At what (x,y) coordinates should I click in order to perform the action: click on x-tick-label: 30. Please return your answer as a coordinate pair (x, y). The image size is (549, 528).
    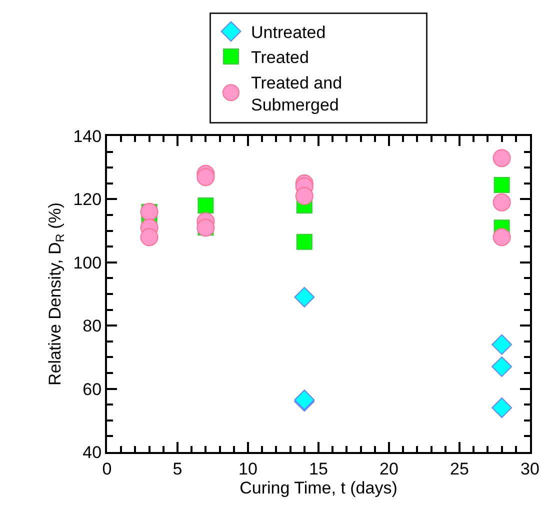
    Looking at the image, I should click on (530, 468).